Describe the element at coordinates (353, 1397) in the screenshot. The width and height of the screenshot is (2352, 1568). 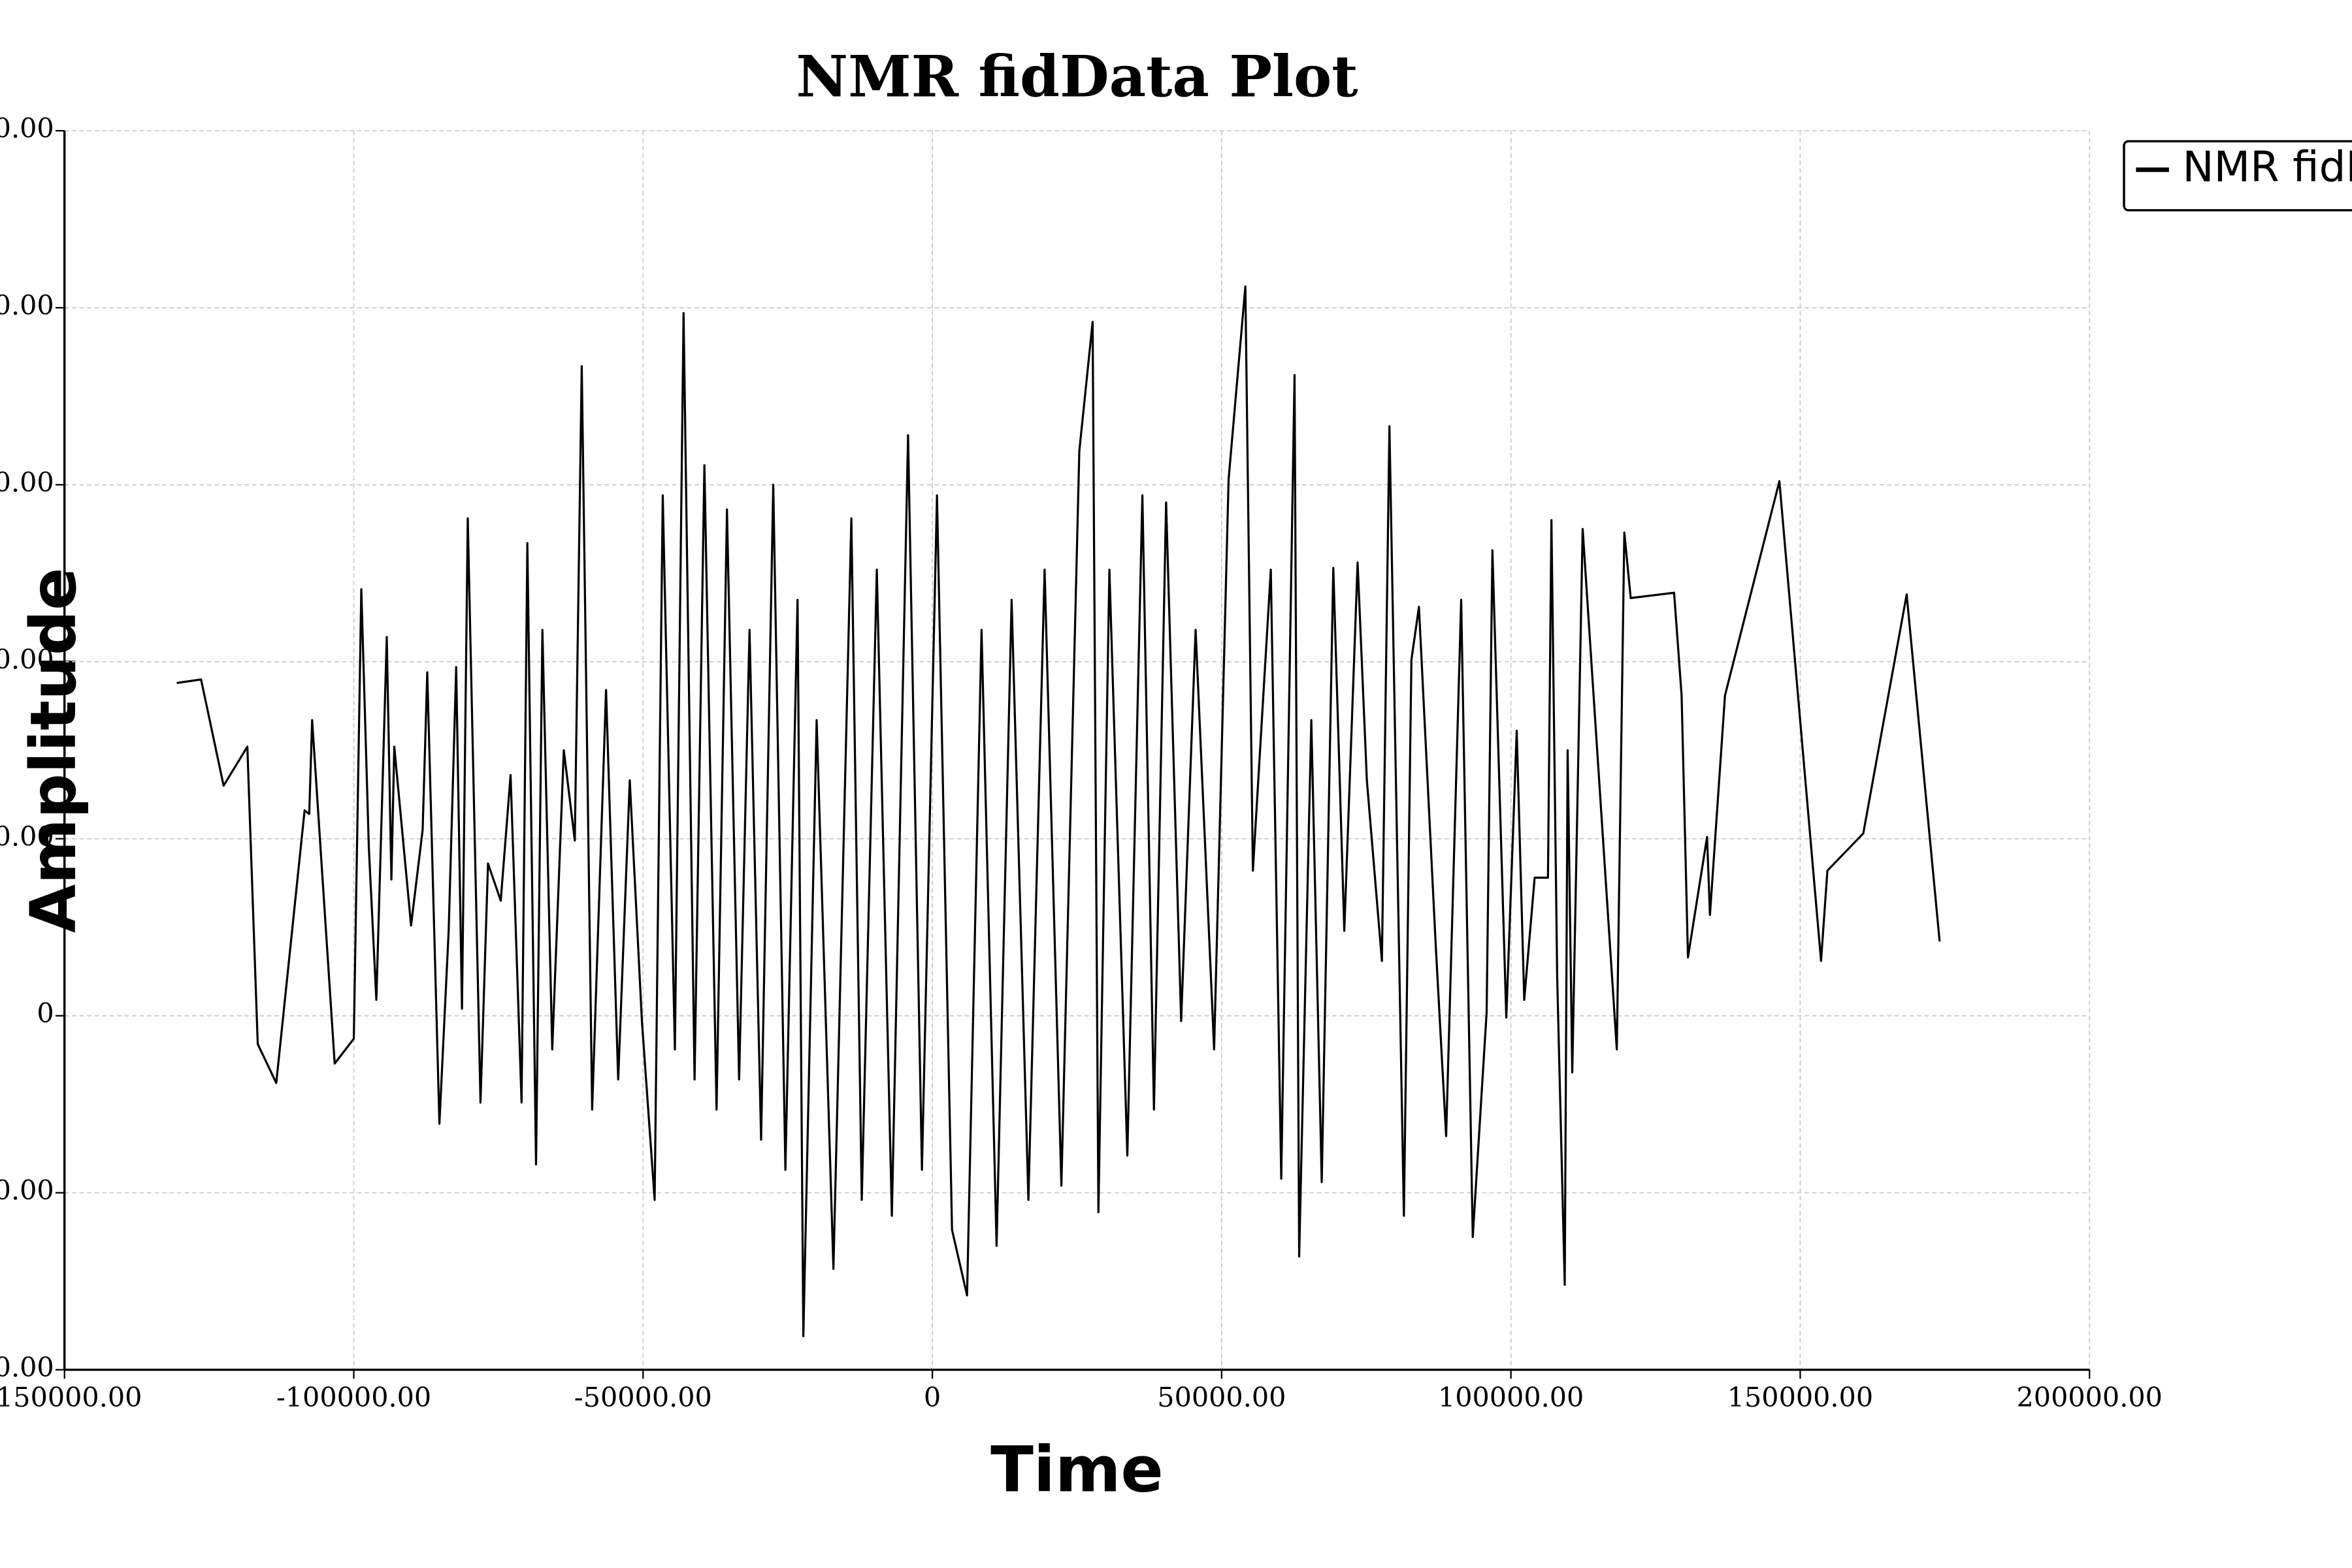
I see `x-tick-label: -100000.00` at that location.